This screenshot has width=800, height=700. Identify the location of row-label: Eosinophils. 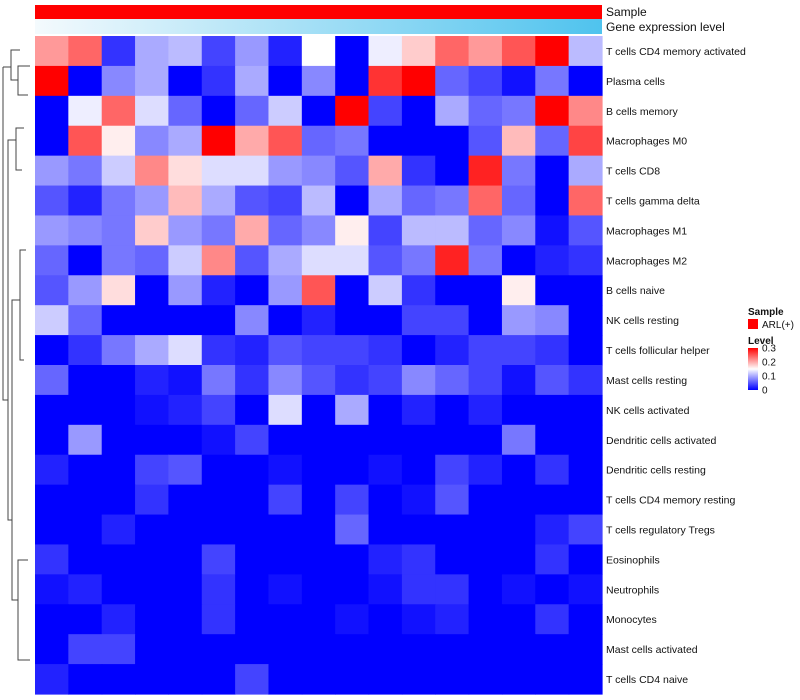
(633, 560).